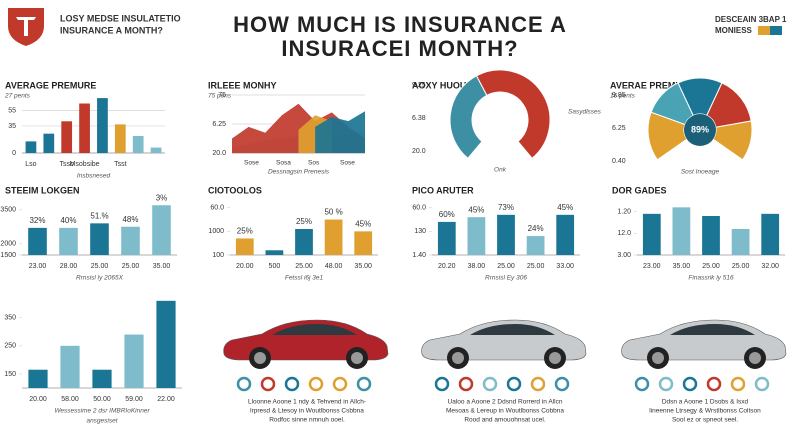 The width and height of the screenshot is (800, 436). Describe the element at coordinates (102, 421) in the screenshot. I see `footnote: ansgesiset` at that location.